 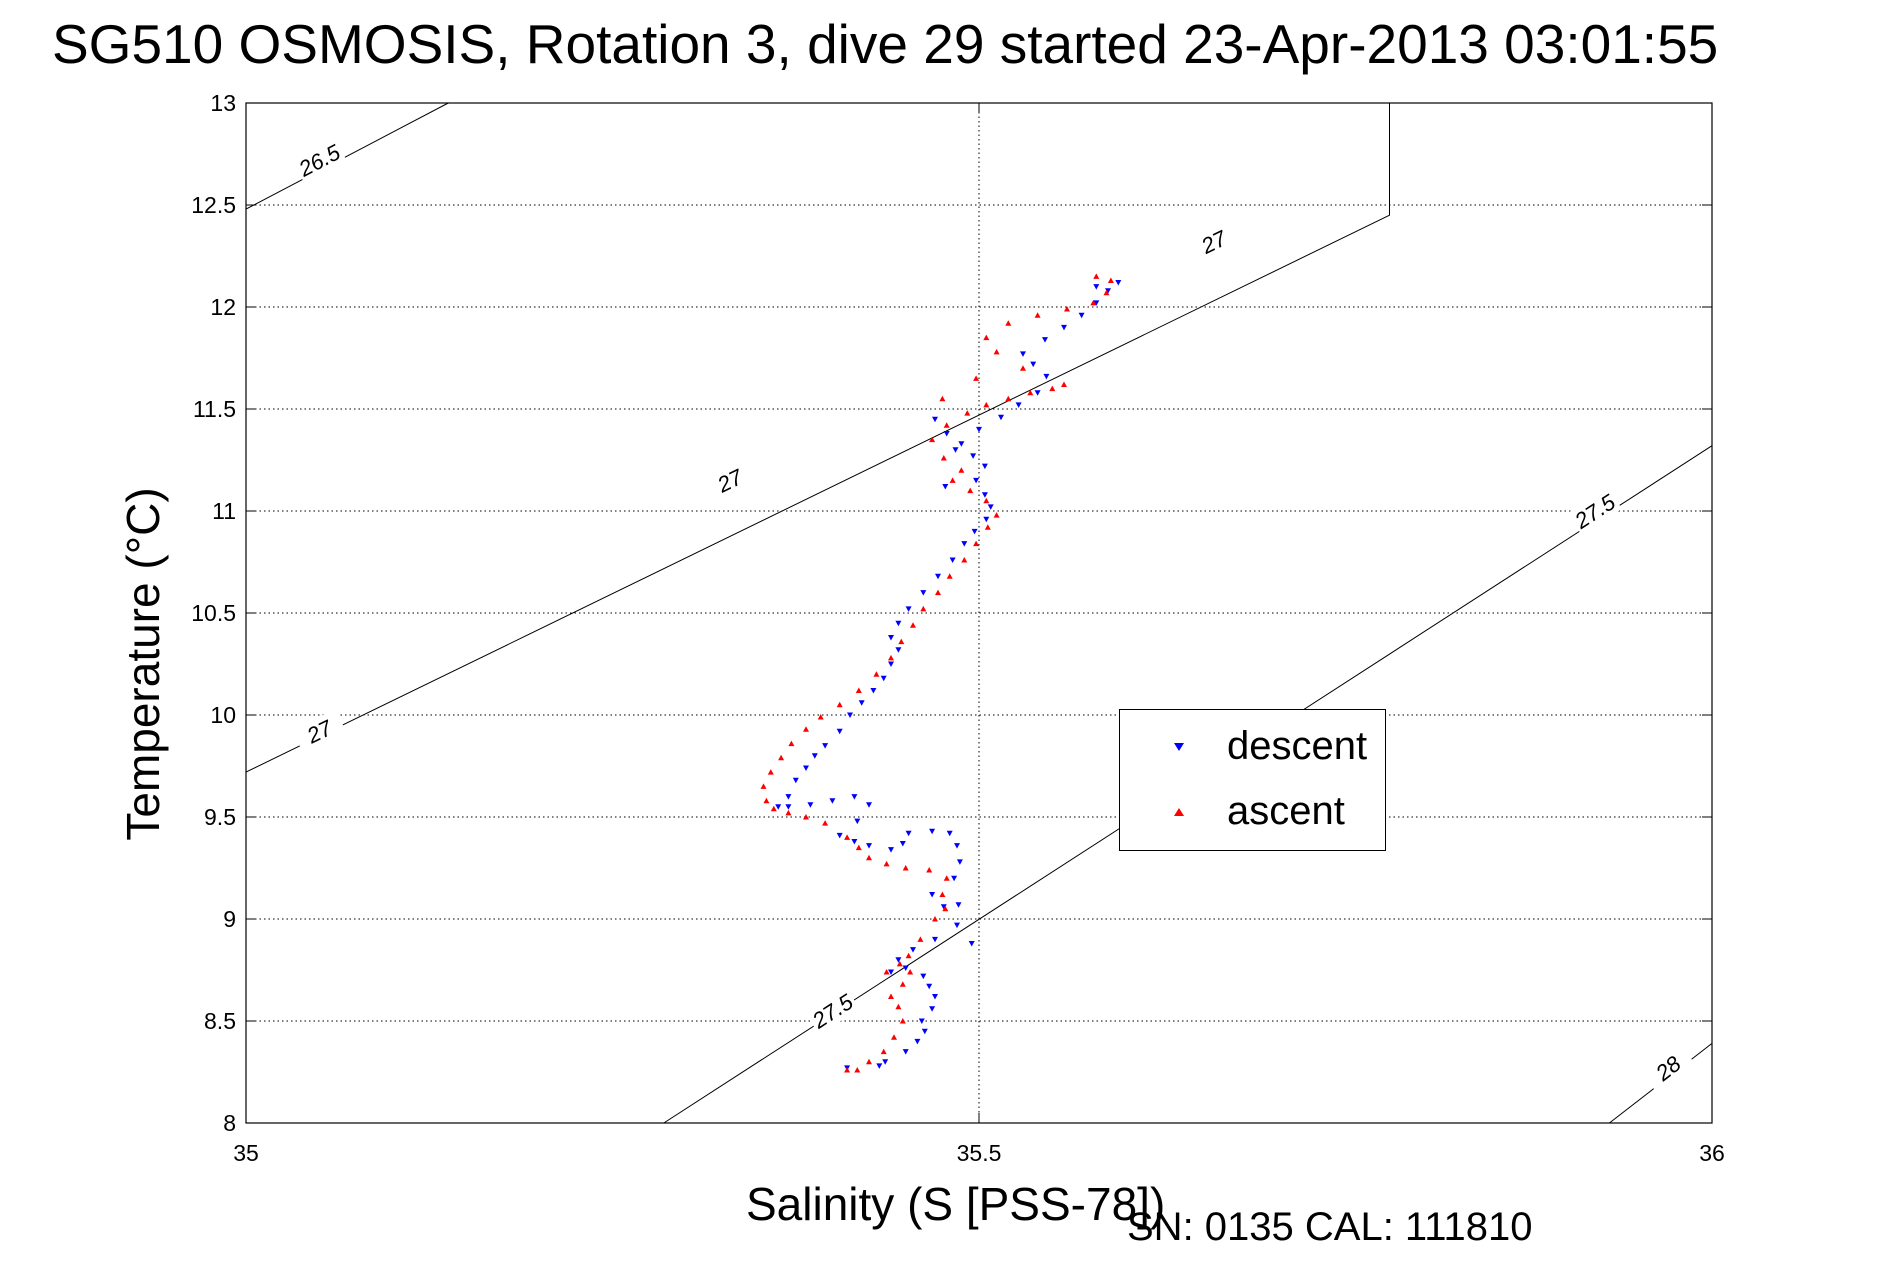 I want to click on legend-item-ascent: ascent, so click(x=1252, y=812).